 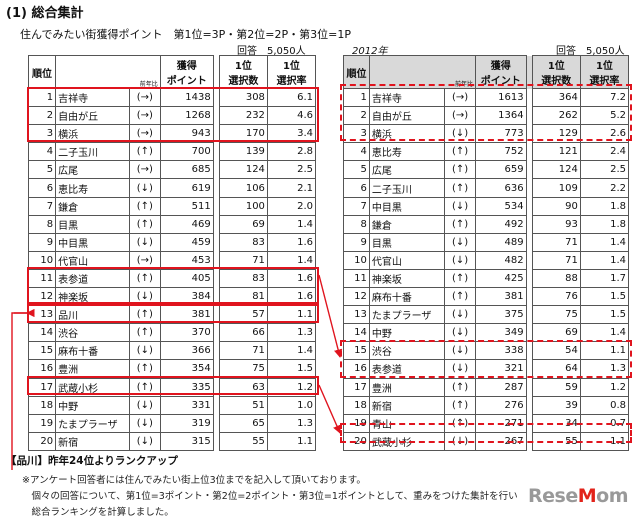 I want to click on table-row: 10 代官山 (→) 453 71 1.4, so click(x=172, y=260).